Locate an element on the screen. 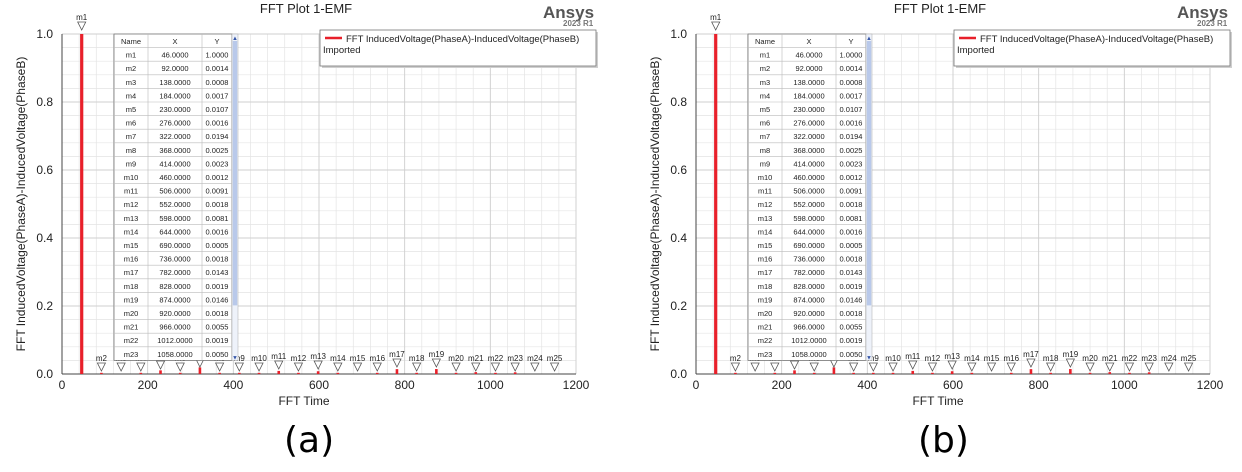 The width and height of the screenshot is (1242, 472). marker-label: m17 is located at coordinates (1031, 354).